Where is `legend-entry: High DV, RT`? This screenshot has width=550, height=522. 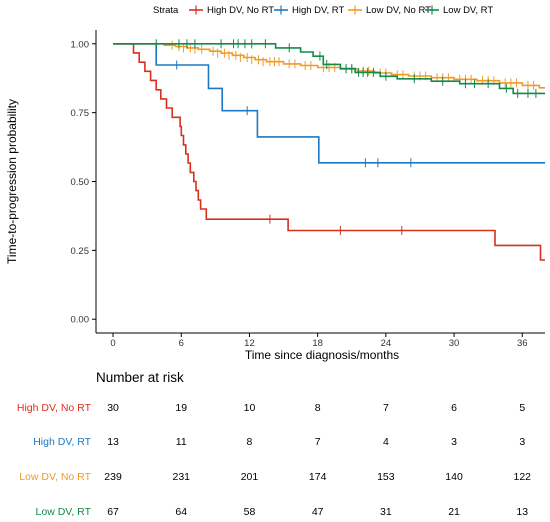
legend-entry: High DV, RT is located at coordinates (309, 10).